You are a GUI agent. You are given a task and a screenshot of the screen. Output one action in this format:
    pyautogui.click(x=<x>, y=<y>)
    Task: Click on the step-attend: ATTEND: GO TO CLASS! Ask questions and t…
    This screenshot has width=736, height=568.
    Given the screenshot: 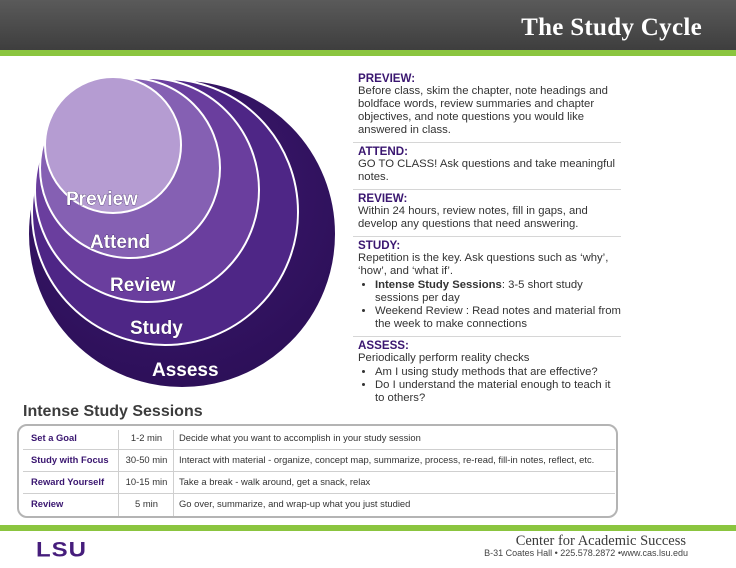 What is the action you would take?
    pyautogui.click(x=487, y=166)
    